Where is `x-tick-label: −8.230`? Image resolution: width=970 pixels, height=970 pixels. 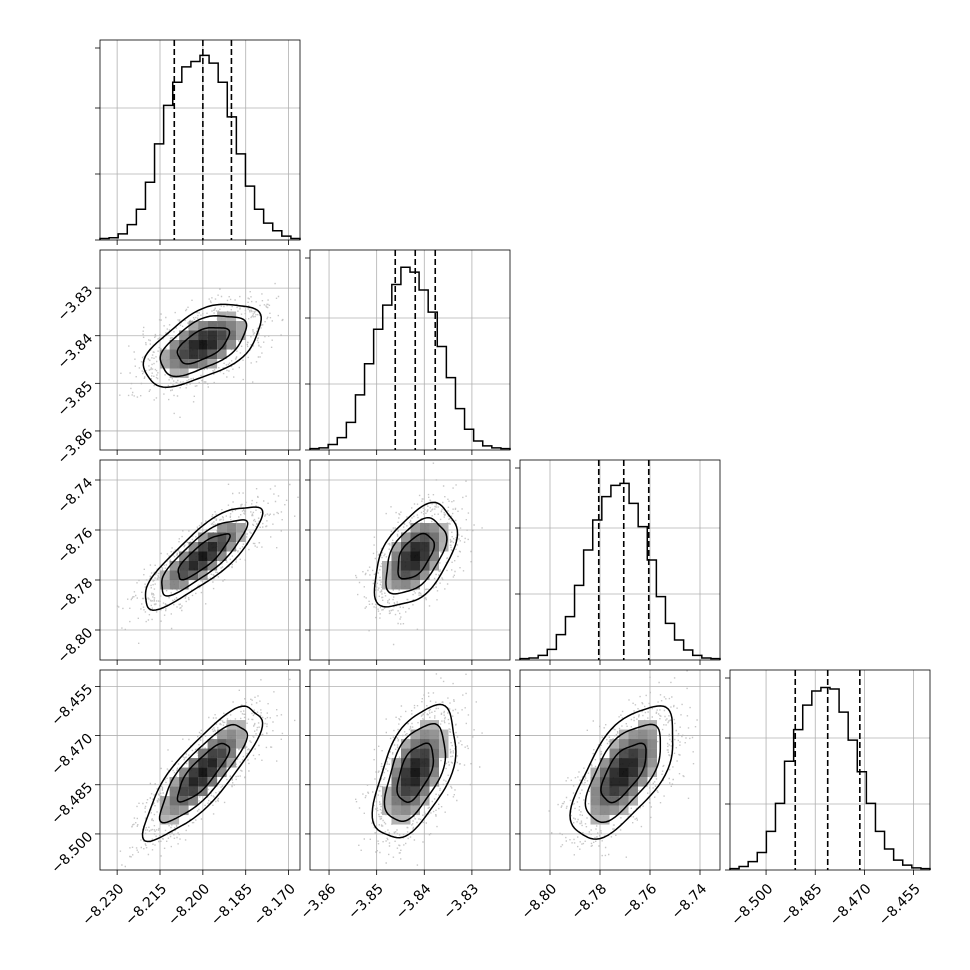 x-tick-label: −8.230 is located at coordinates (103, 905).